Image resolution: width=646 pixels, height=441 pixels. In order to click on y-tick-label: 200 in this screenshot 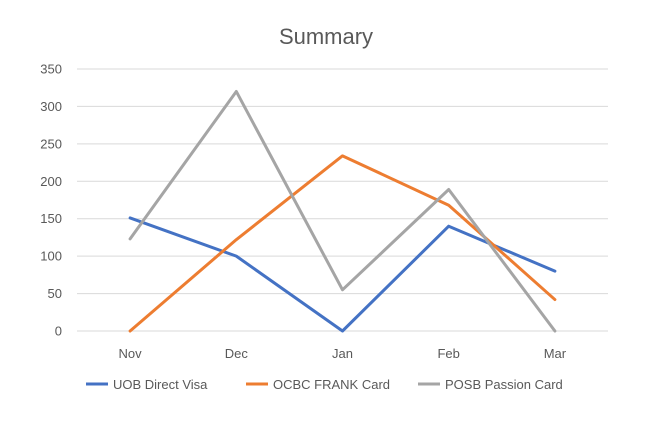, I will do `click(51, 181)`.